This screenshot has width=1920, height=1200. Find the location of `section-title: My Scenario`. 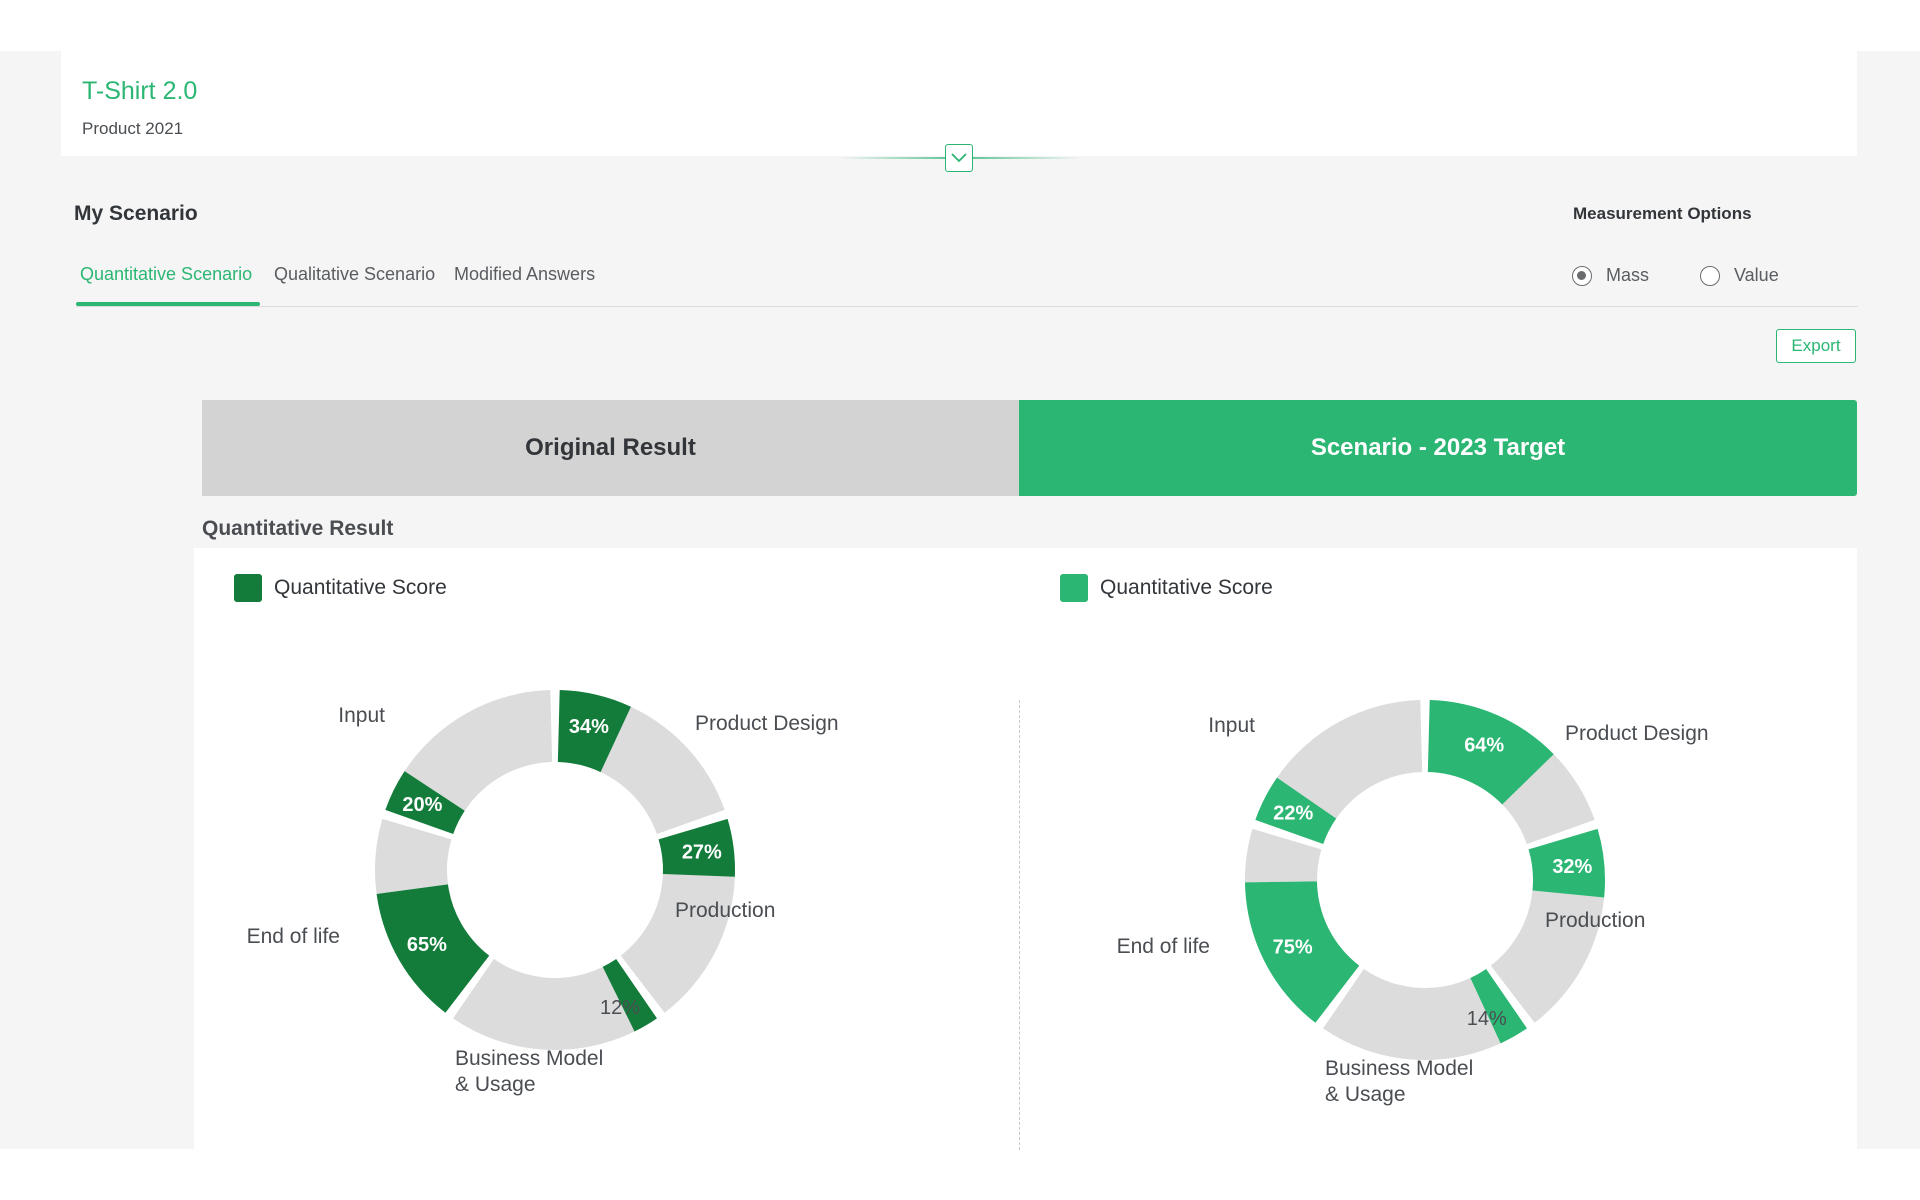

section-title: My Scenario is located at coordinates (136, 213).